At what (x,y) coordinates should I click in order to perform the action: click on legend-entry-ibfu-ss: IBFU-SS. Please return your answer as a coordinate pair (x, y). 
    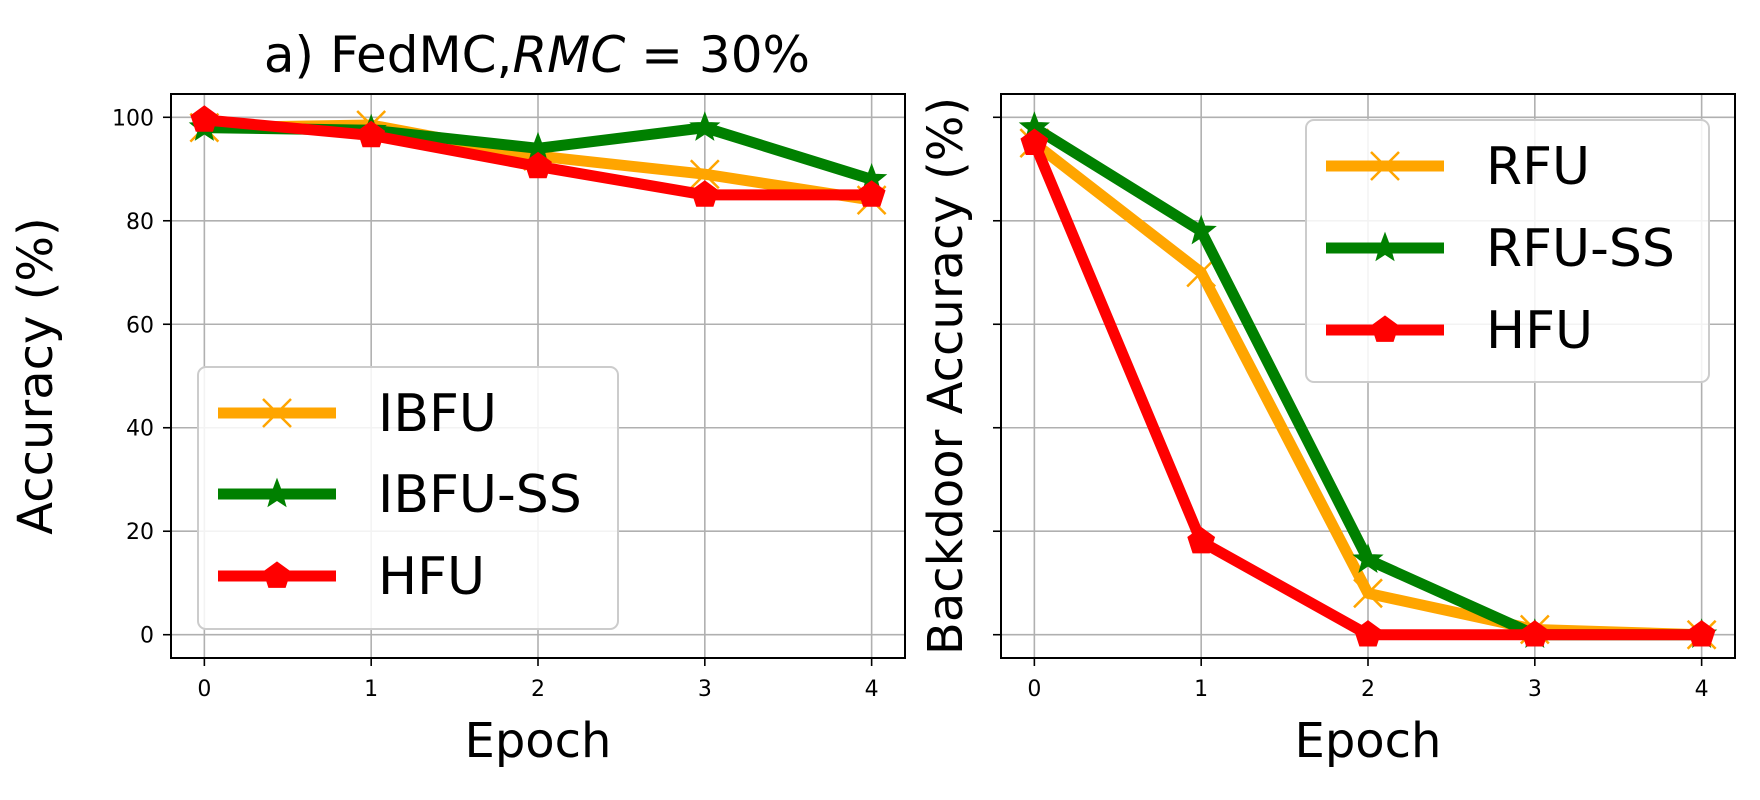
    Looking at the image, I should click on (400, 495).